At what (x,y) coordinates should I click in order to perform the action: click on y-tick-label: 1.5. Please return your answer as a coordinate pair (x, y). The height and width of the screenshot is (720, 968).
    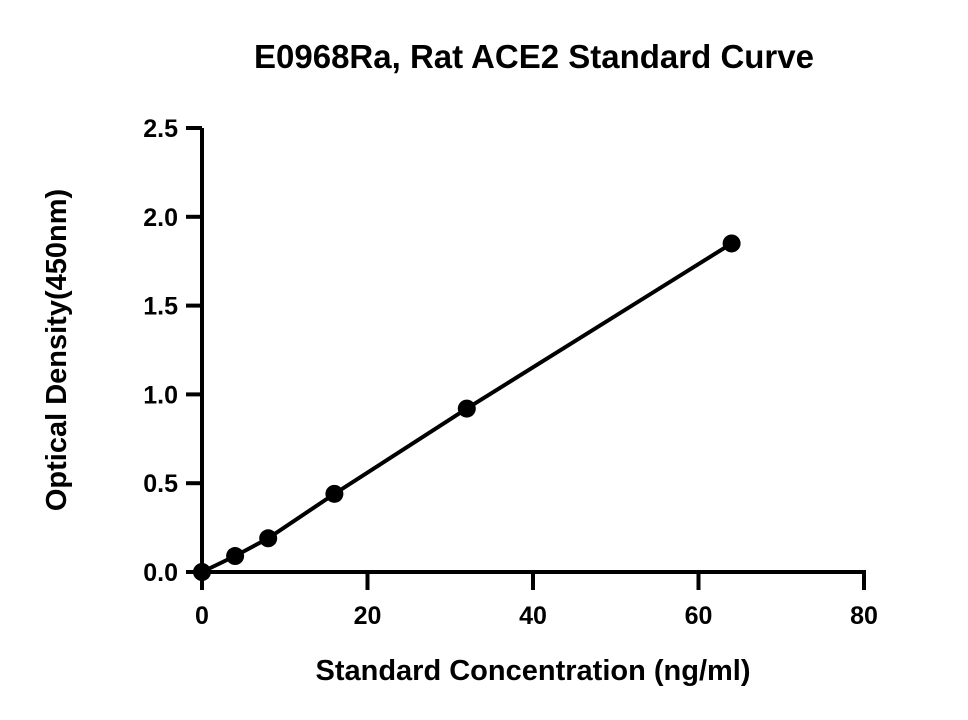
    Looking at the image, I should click on (160, 307).